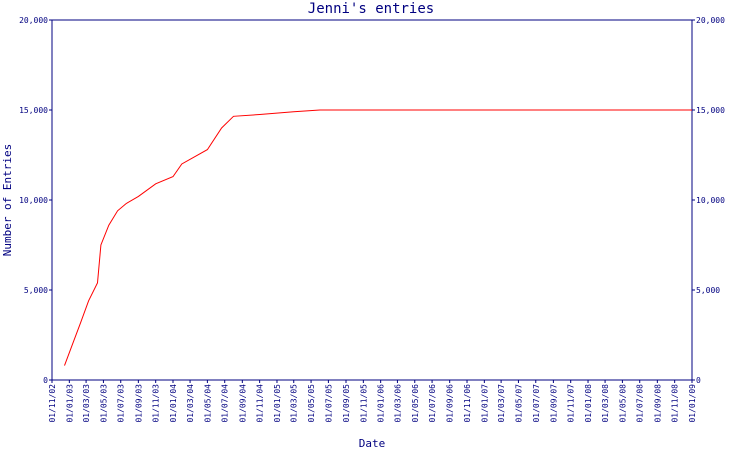 The image size is (750, 450). Describe the element at coordinates (622, 403) in the screenshot. I see `x-tick-label: 01/05/08` at that location.